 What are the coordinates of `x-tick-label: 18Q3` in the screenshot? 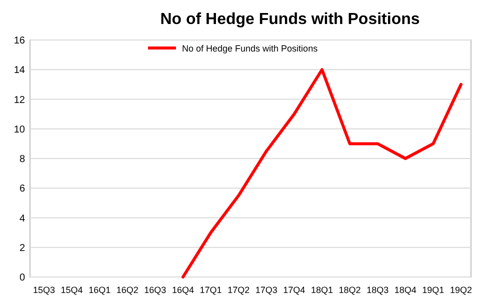 It's located at (377, 290).